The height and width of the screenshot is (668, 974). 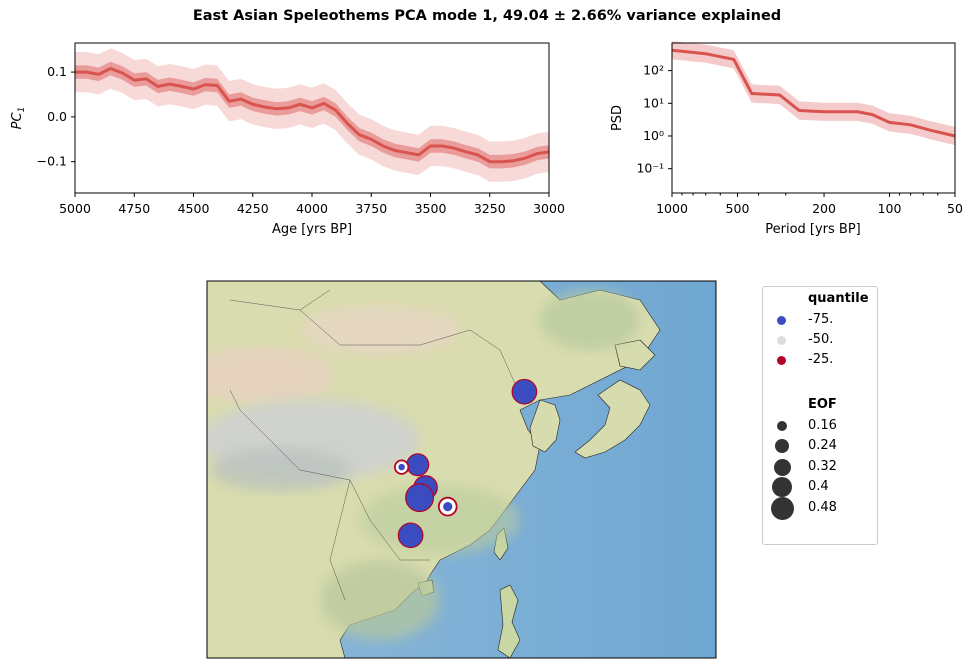 What do you see at coordinates (375, 445) in the screenshot?
I see `map-borders` at bounding box center [375, 445].